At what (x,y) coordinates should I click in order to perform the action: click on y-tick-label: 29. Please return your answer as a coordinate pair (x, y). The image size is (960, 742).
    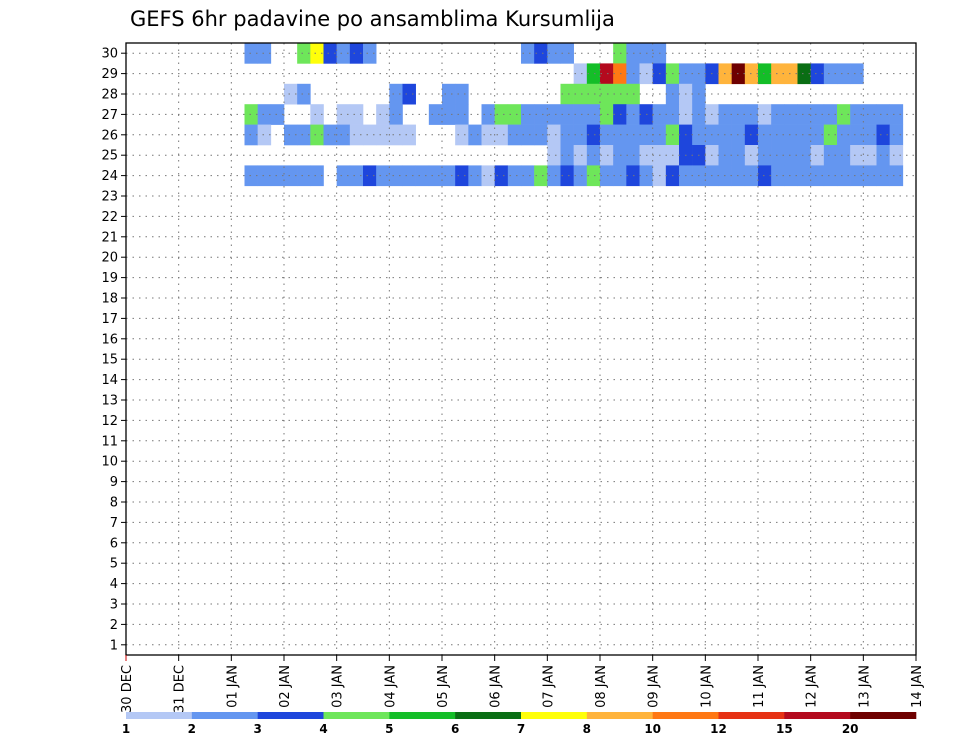
    Looking at the image, I should click on (109, 74).